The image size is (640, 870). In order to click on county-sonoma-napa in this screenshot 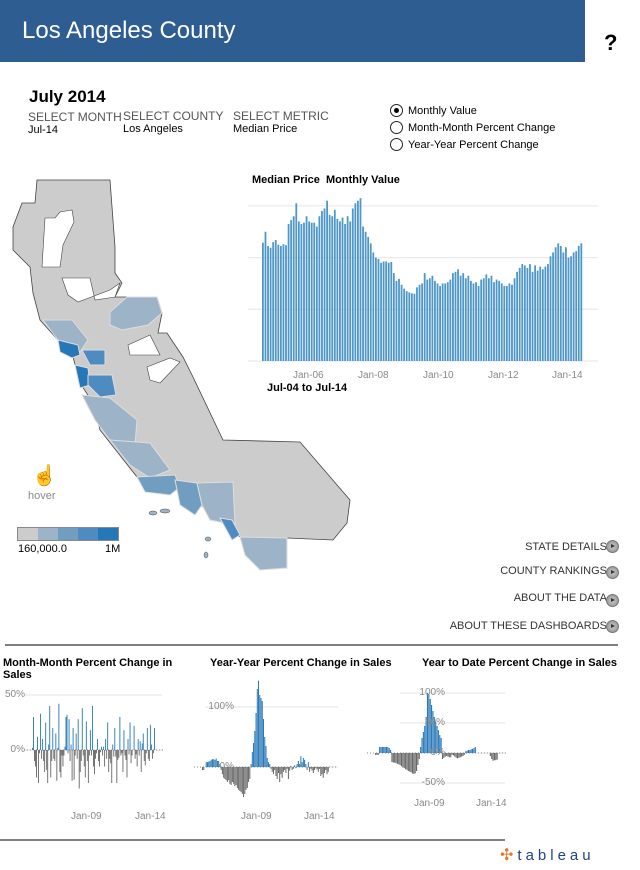, I will do `click(65, 336)`.